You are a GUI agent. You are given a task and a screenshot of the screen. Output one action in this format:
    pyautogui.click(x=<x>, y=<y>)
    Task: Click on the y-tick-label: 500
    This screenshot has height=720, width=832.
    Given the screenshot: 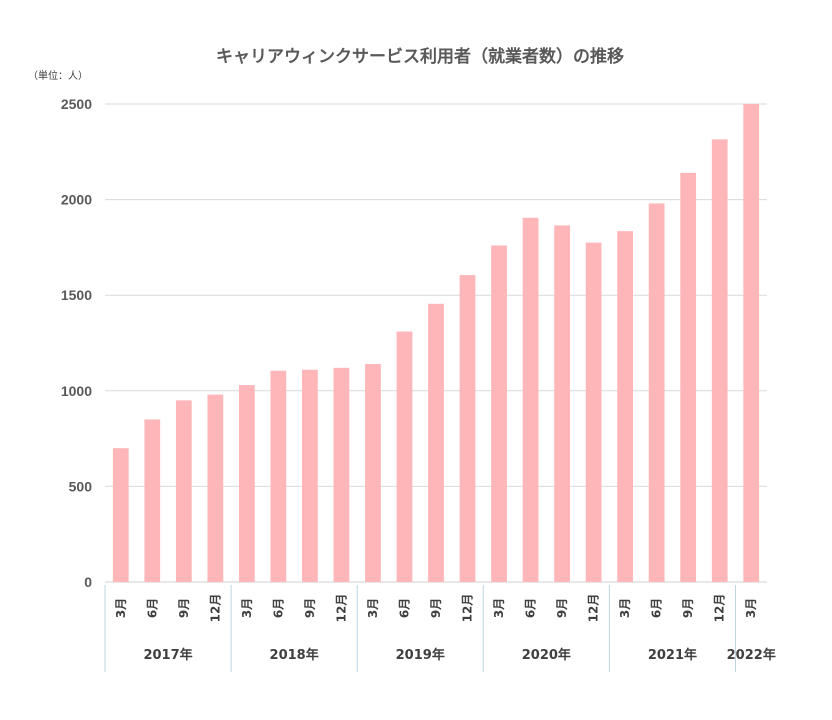 What is the action you would take?
    pyautogui.click(x=81, y=486)
    